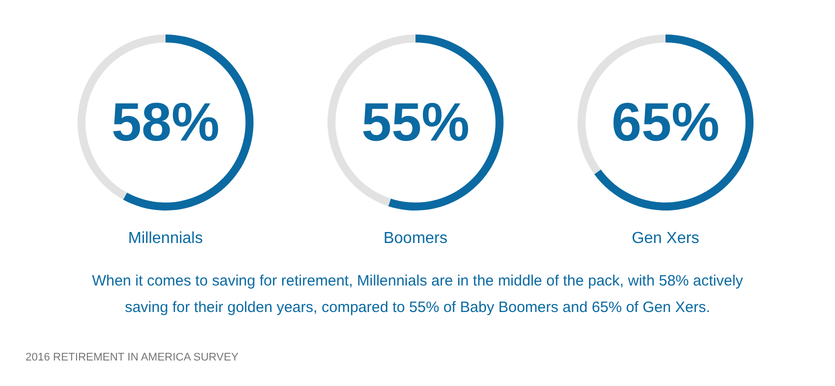  Describe the element at coordinates (133, 358) in the screenshot. I see `text: 2016 RETIREMENT IN AMERICA SURVEY` at that location.